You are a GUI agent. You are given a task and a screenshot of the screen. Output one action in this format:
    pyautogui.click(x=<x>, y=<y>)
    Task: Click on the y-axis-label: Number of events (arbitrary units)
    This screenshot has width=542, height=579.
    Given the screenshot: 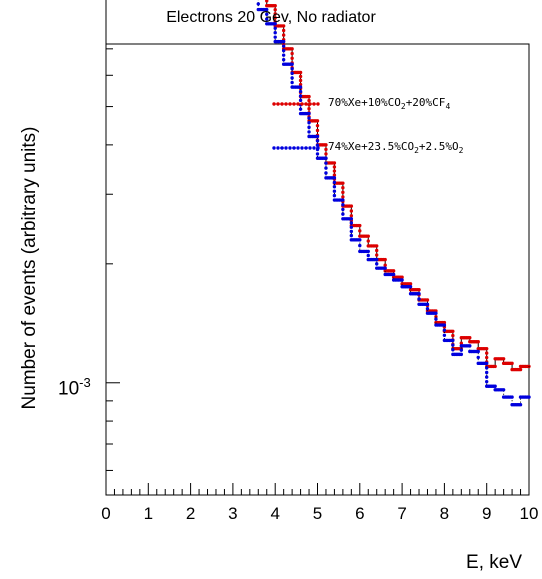 What is the action you would take?
    pyautogui.click(x=29, y=268)
    